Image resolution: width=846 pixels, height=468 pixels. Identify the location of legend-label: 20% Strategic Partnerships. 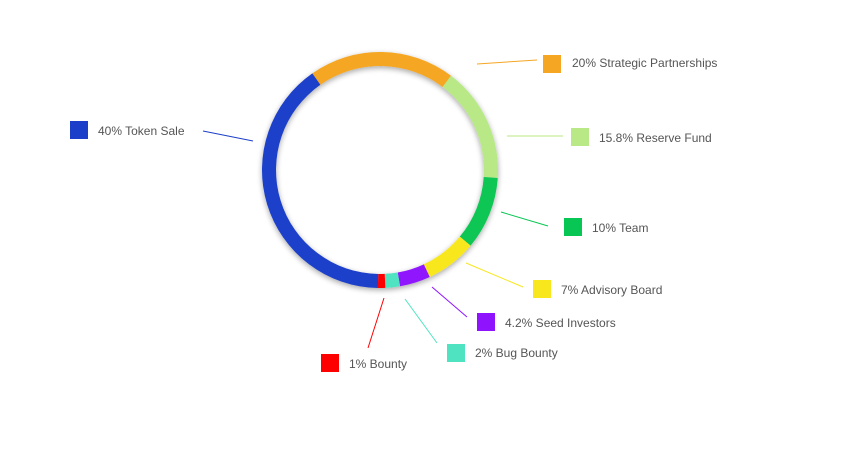
(644, 63).